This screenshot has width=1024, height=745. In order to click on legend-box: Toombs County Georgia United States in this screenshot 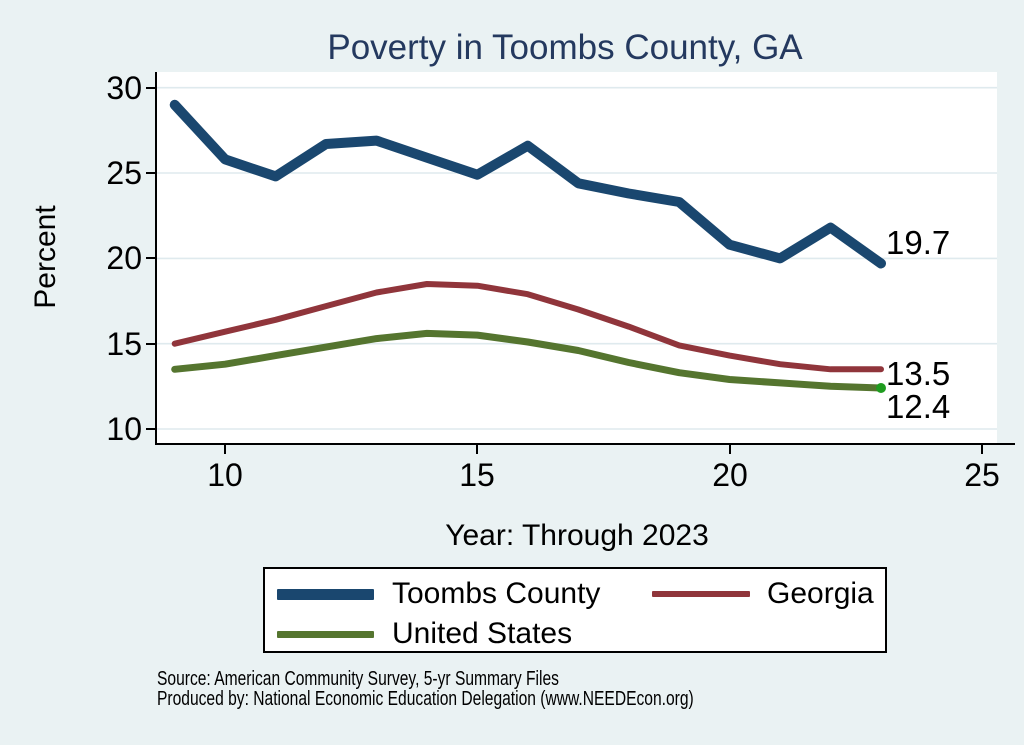, I will do `click(575, 610)`.